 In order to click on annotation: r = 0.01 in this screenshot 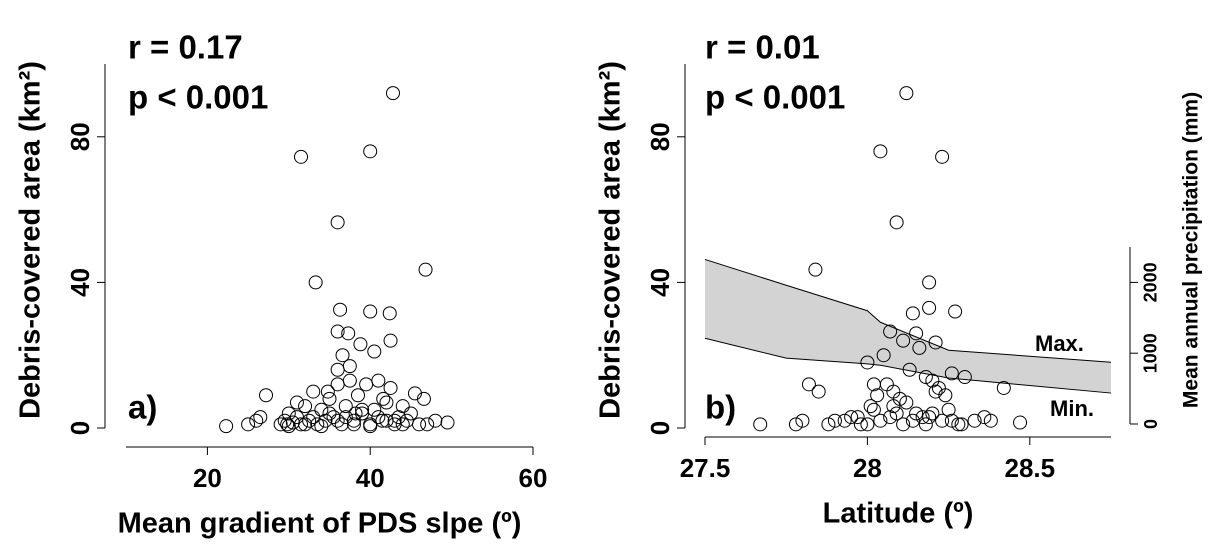, I will do `click(762, 47)`.